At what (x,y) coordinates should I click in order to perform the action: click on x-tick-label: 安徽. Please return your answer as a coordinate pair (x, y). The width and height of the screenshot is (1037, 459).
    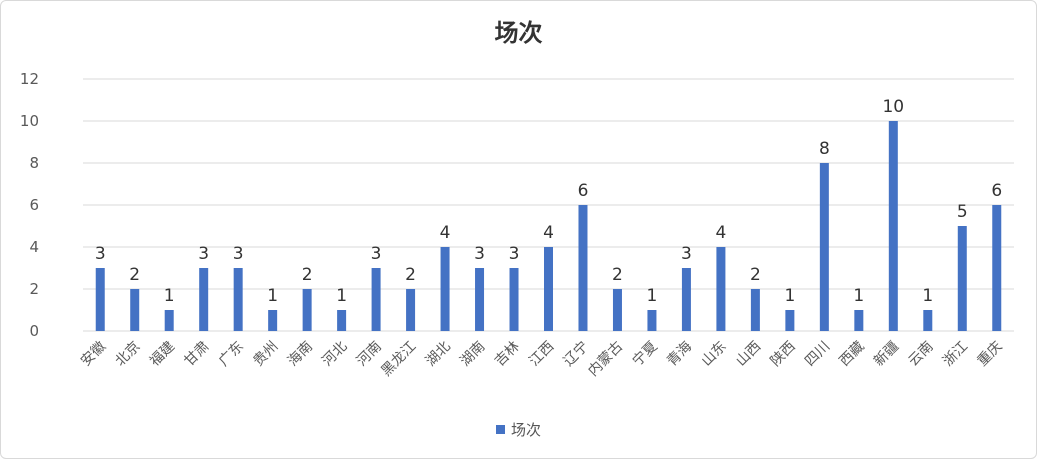
    Looking at the image, I should click on (93, 354).